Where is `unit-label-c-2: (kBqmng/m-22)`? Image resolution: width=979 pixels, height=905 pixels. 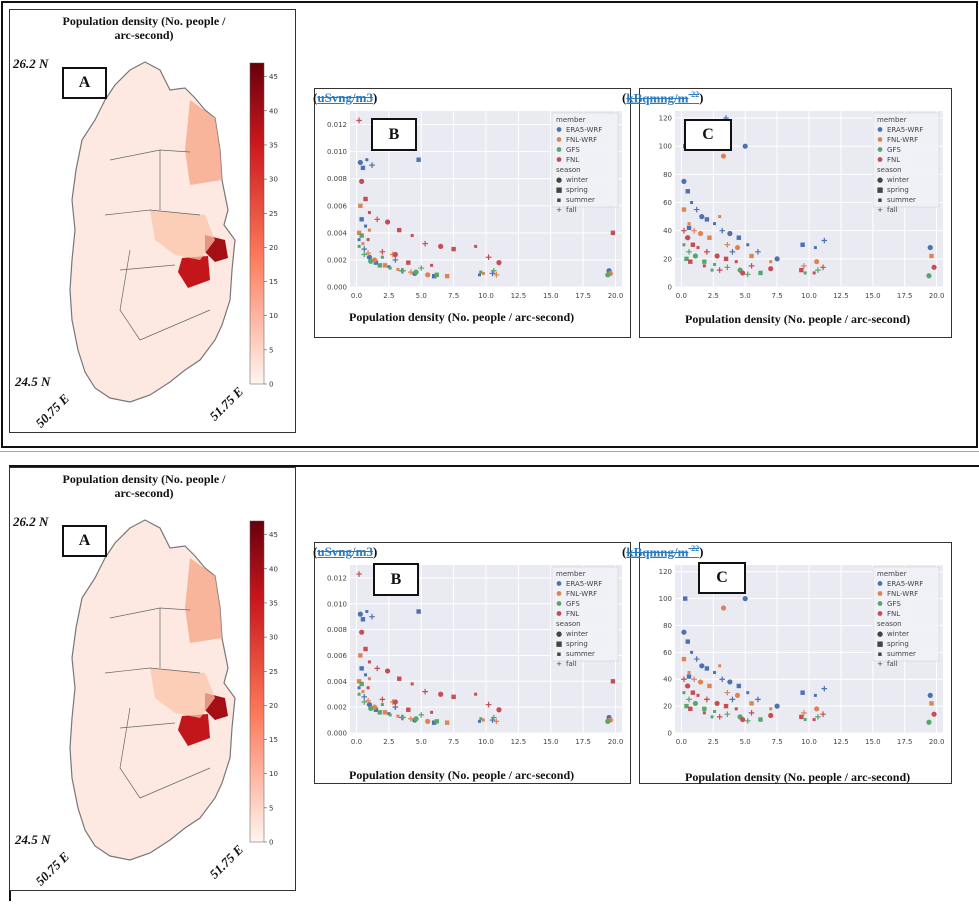
unit-label-c-2: (kBqmng/m-22) is located at coordinates (663, 552).